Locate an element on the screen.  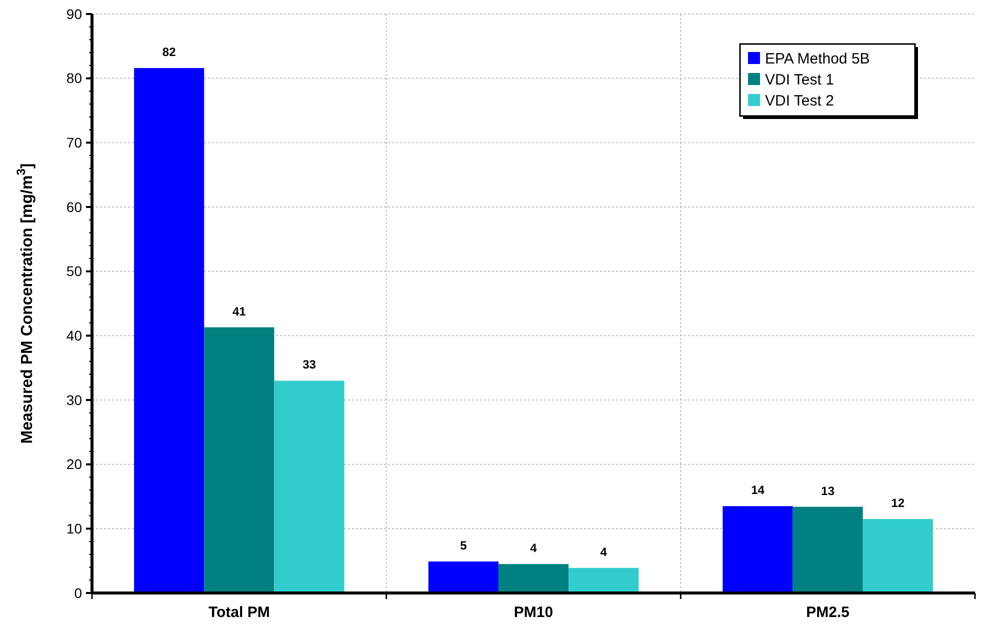
legend-label: VDI Test 1 is located at coordinates (799, 79).